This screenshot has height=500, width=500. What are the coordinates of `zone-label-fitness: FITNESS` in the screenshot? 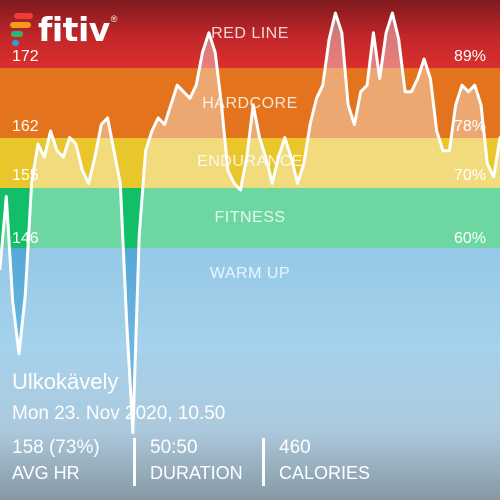 It's located at (250, 217).